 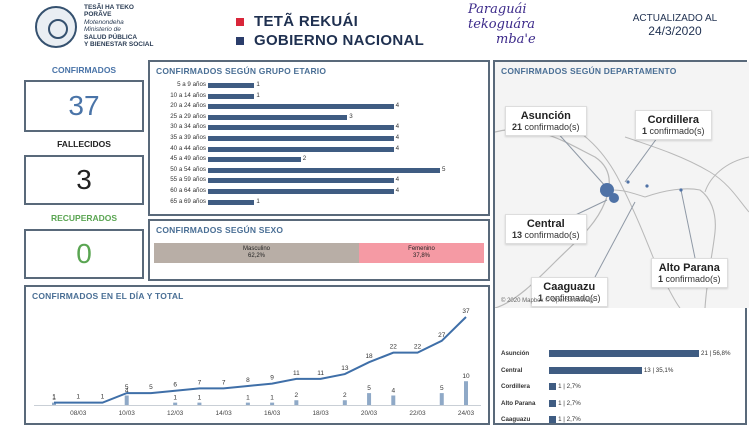 I want to click on department-row: Cordillera 1 | 2,7%, so click(x=620, y=386).